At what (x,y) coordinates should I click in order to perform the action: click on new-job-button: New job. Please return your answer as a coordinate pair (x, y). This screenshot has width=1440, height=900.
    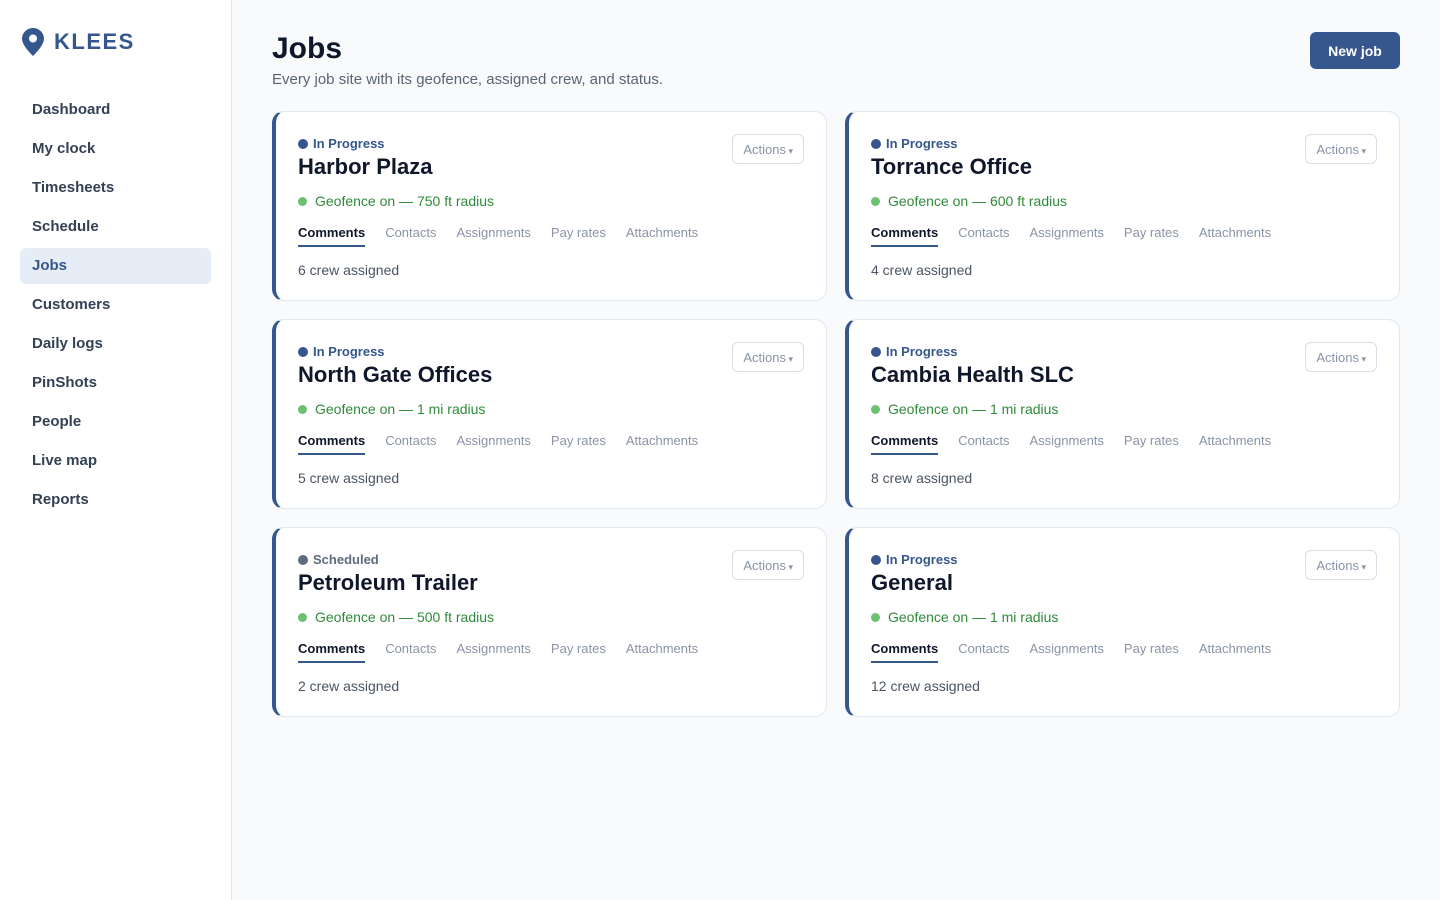
    Looking at the image, I should click on (1355, 50).